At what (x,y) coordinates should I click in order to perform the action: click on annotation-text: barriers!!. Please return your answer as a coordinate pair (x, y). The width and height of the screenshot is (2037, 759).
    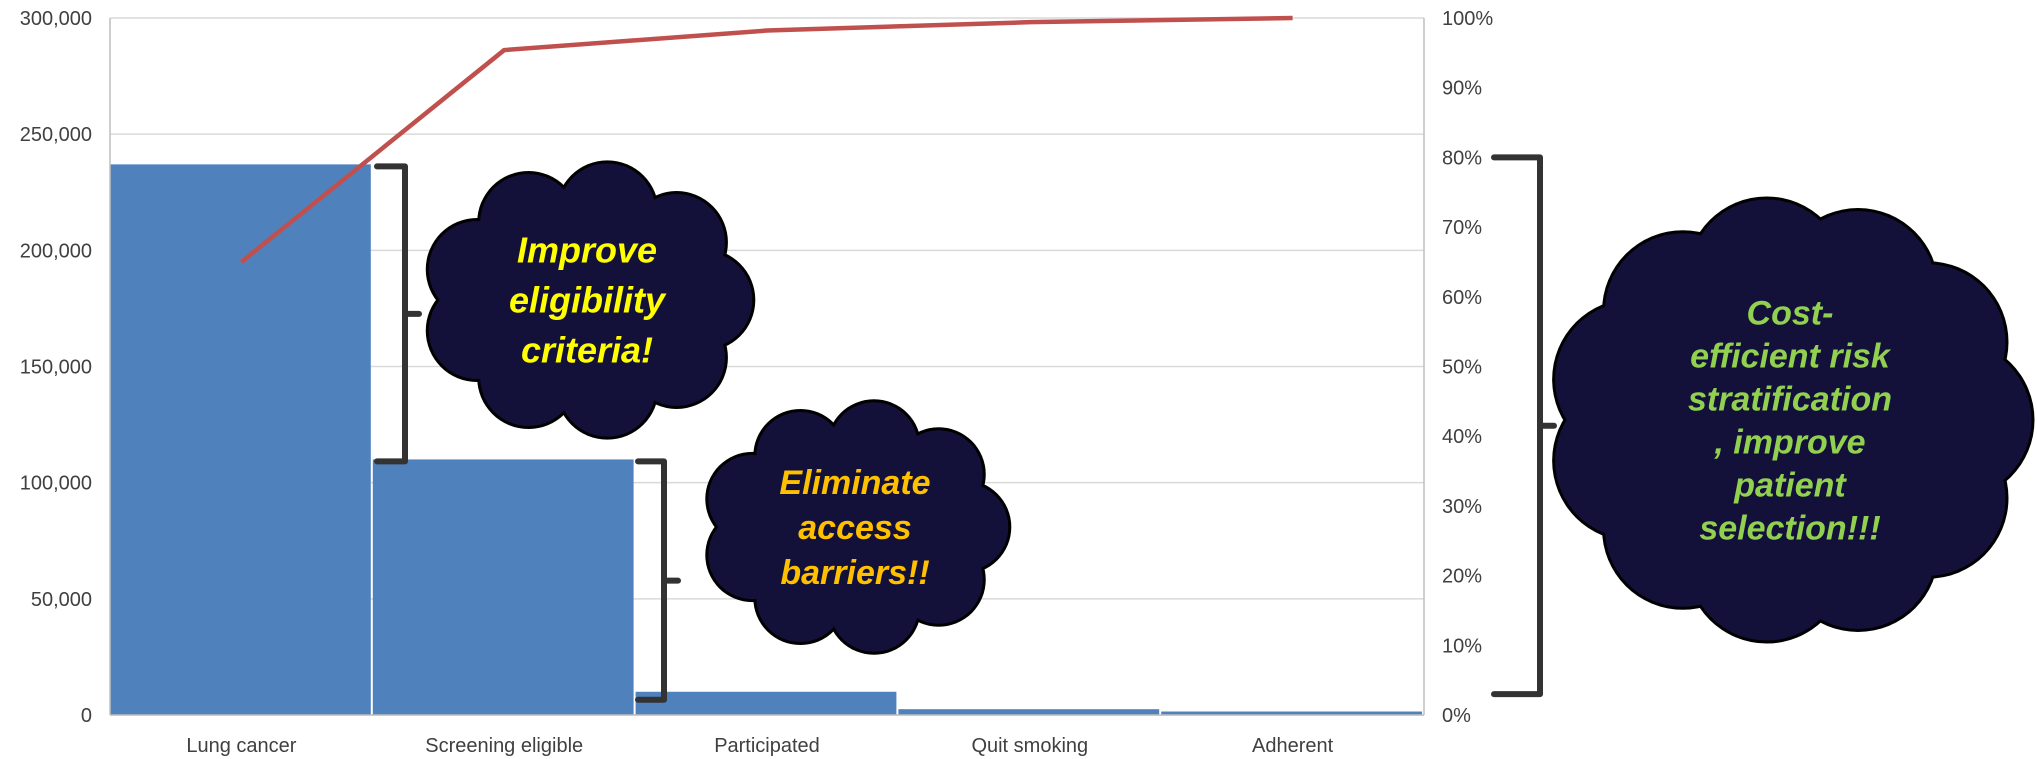
    Looking at the image, I should click on (854, 573).